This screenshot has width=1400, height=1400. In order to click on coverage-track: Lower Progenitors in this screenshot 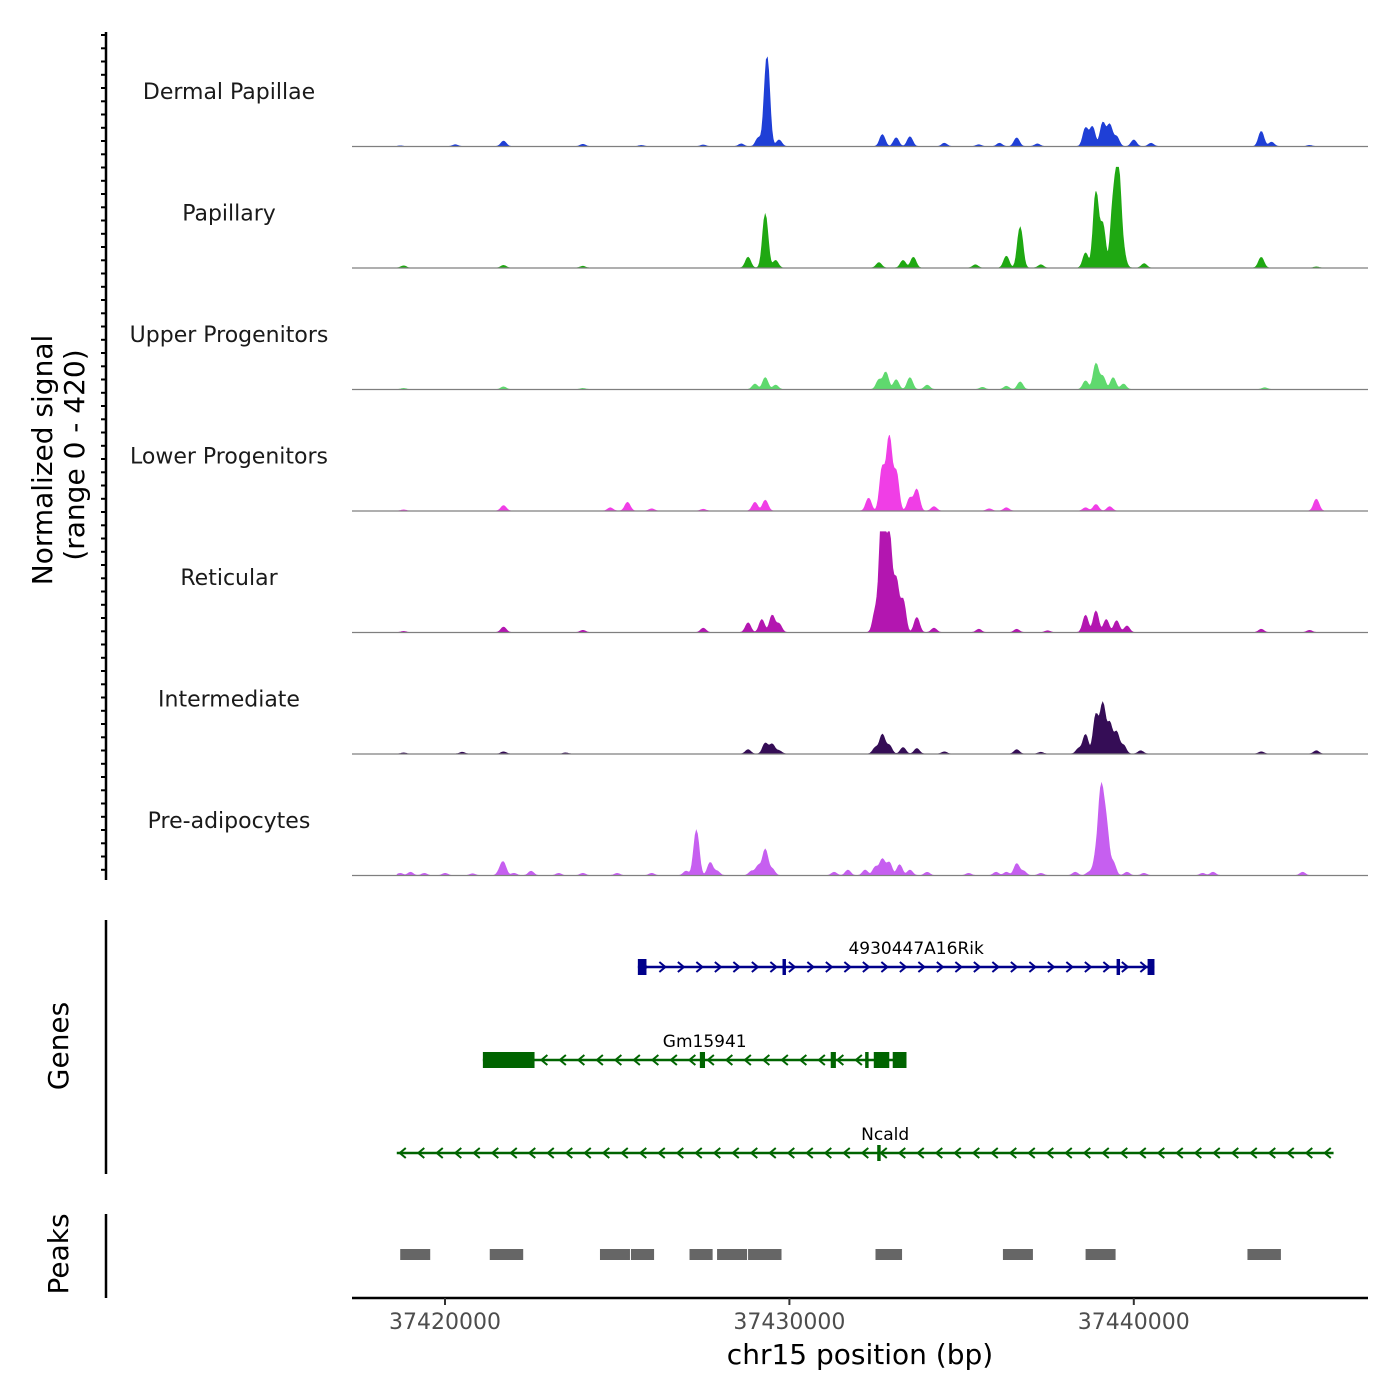, I will do `click(749, 473)`.